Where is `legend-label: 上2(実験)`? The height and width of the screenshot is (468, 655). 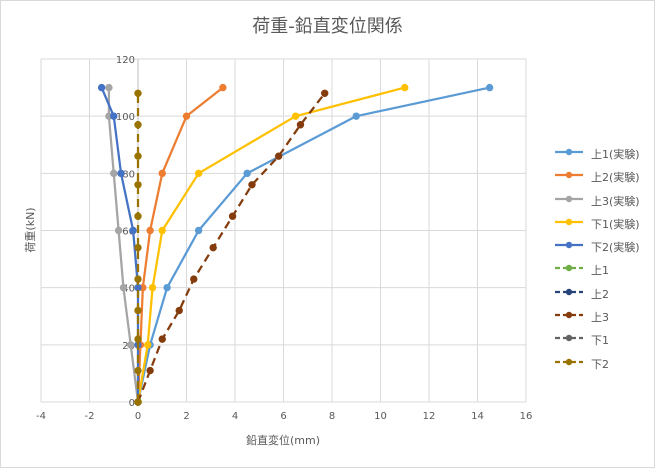
legend-label: 上2(実験) is located at coordinates (615, 178).